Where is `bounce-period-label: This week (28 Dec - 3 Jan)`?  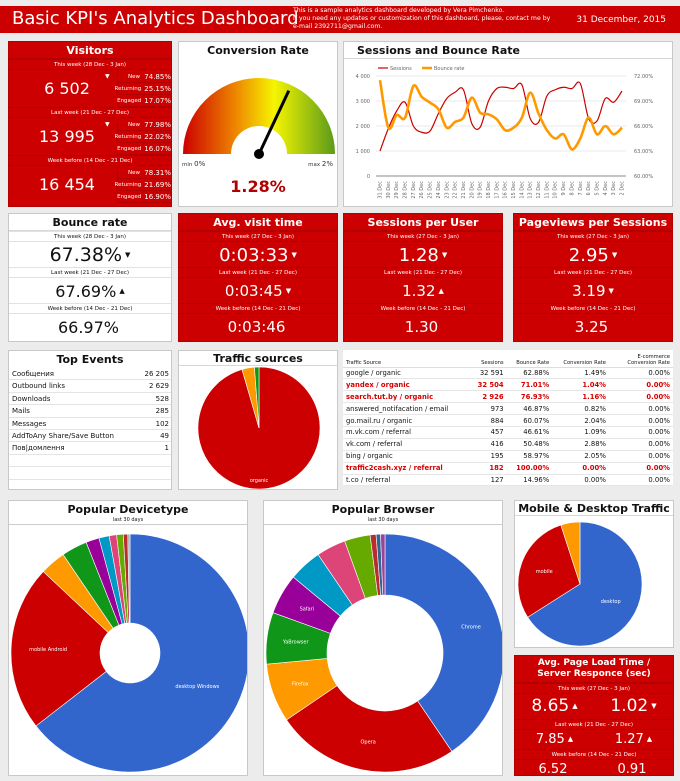
bounce-period-label: This week (28 Dec - 3 Jan) is located at coordinates (90, 236).